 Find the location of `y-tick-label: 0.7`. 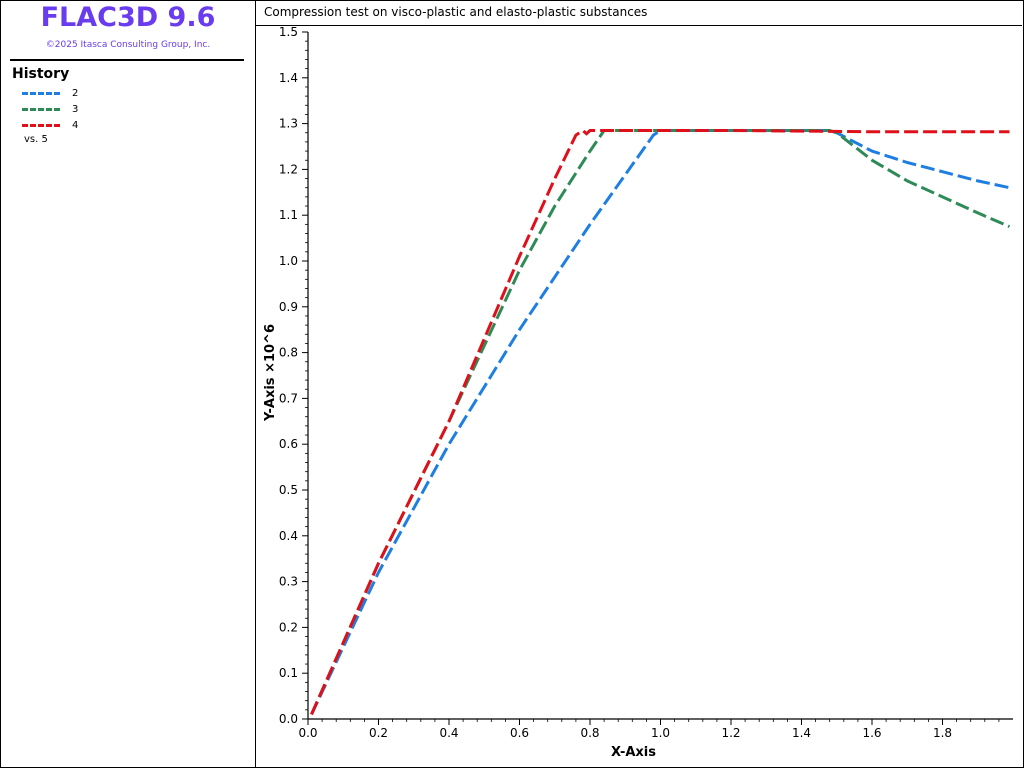

y-tick-label: 0.7 is located at coordinates (288, 398).